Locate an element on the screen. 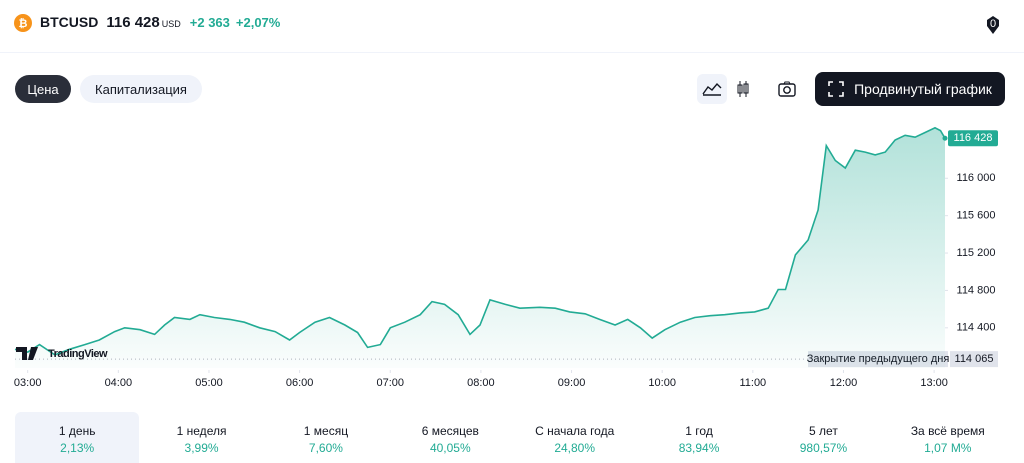 The image size is (1024, 463). last-price-label: 116 428 is located at coordinates (973, 138).